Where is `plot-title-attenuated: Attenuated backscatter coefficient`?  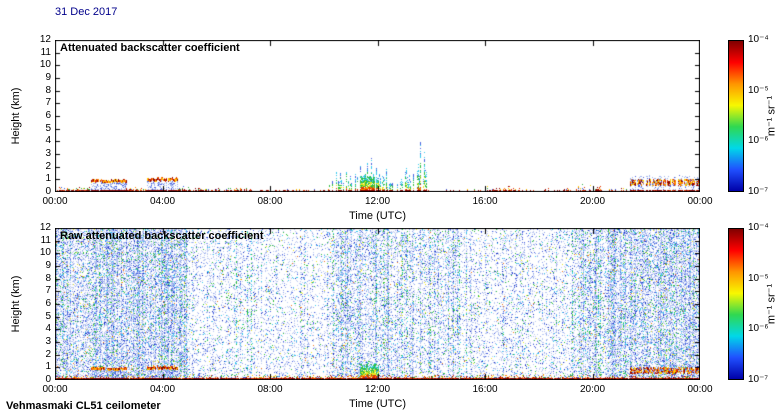 plot-title-attenuated: Attenuated backscatter coefficient is located at coordinates (150, 48).